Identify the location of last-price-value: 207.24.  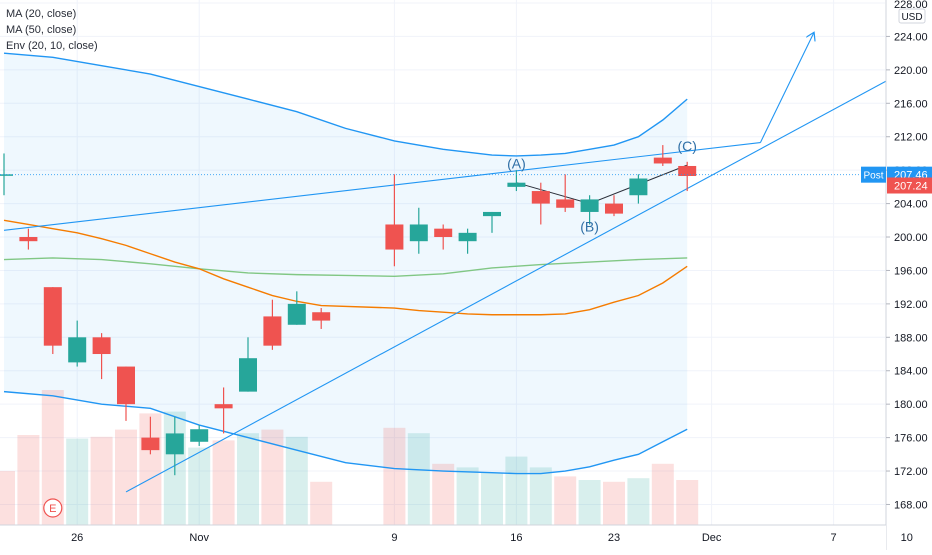
(911, 187).